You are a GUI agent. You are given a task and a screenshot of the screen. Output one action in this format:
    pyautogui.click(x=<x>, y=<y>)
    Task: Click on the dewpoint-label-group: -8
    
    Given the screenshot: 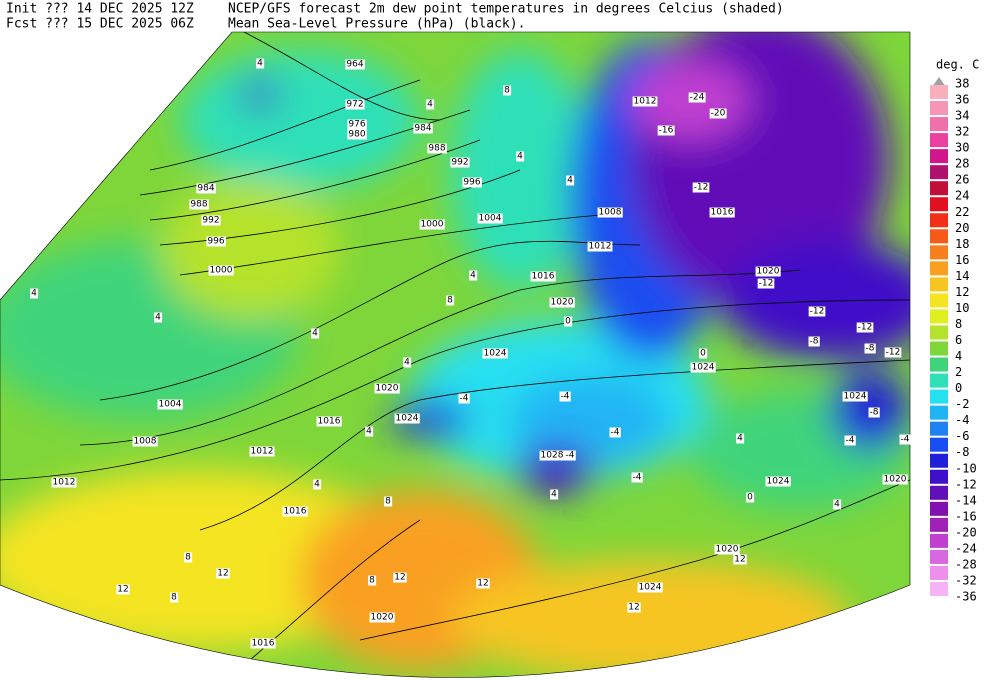 What is the action you would take?
    pyautogui.click(x=874, y=412)
    